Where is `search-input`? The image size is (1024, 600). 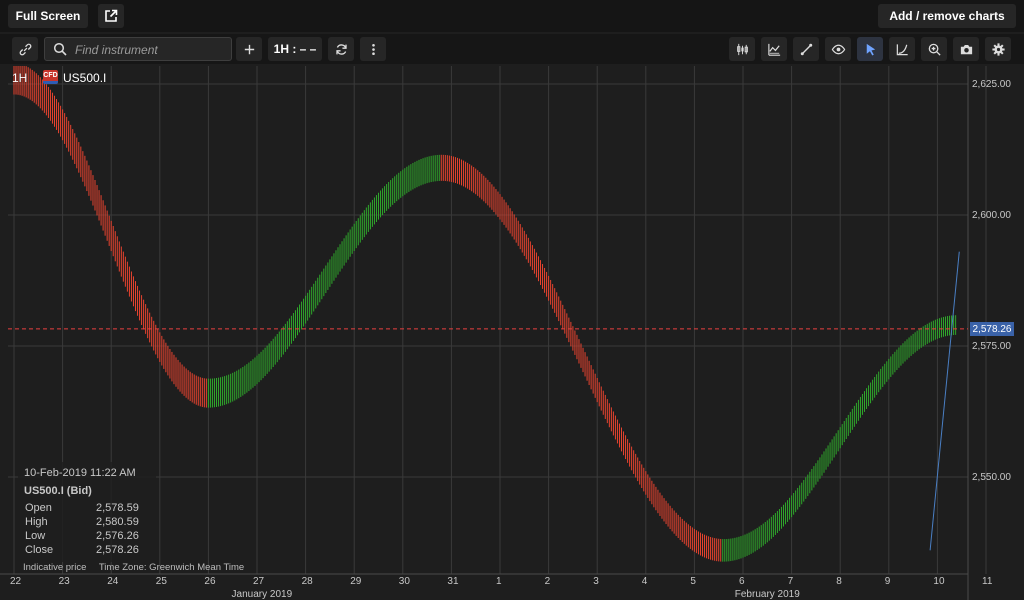 search-input is located at coordinates (150, 50).